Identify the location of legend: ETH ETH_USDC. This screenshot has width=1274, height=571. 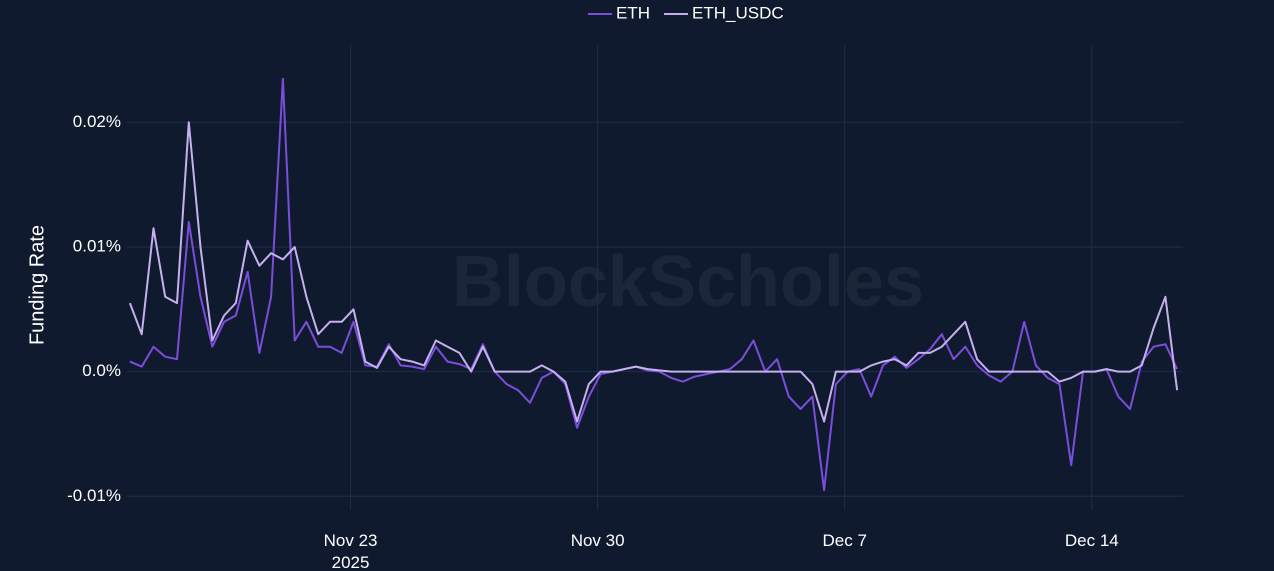
(686, 12).